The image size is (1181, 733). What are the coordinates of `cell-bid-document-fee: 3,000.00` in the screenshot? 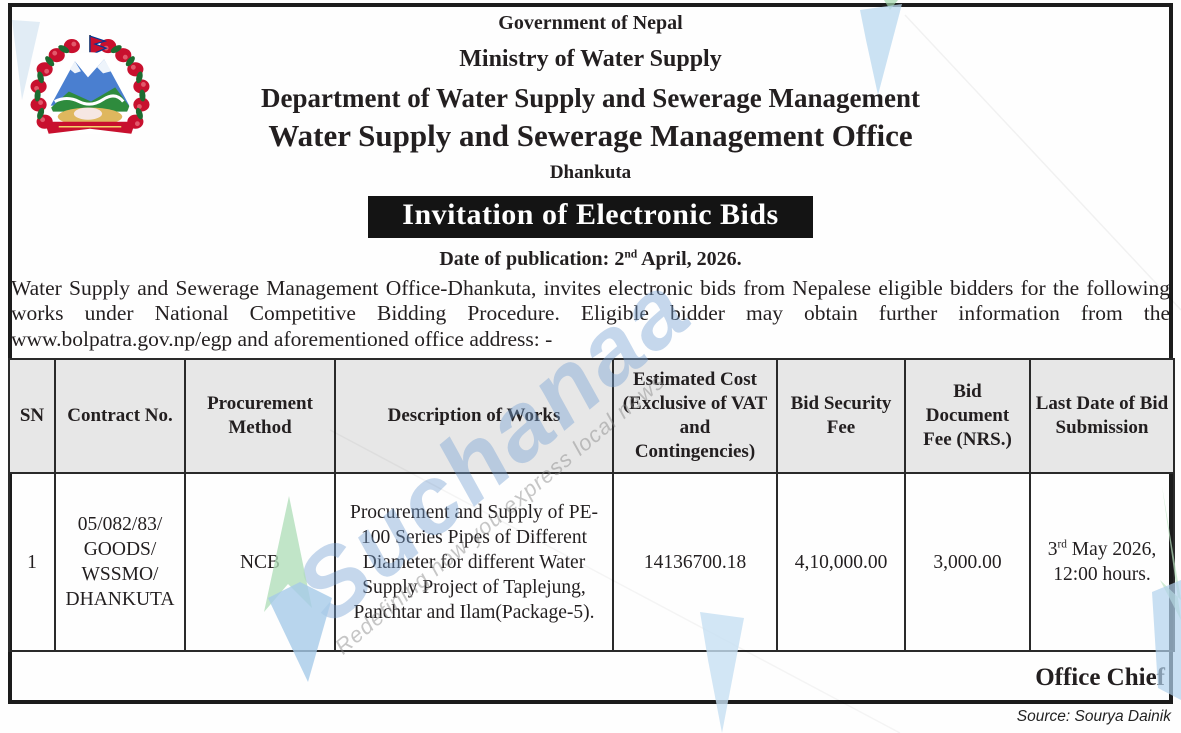 It's located at (967, 562).